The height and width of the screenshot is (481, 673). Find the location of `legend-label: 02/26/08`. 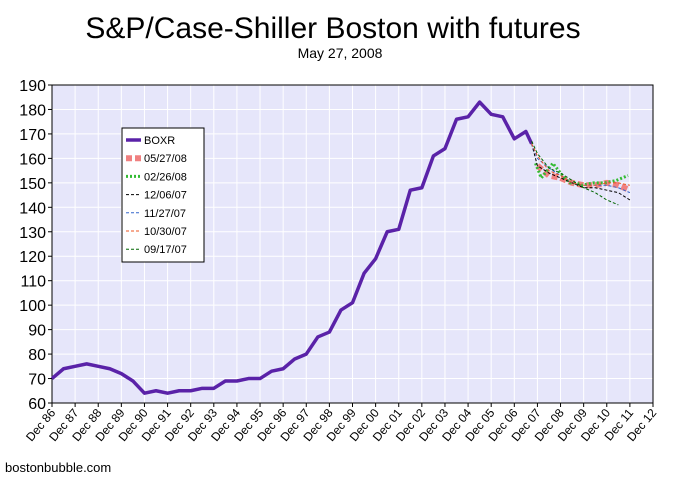

legend-label: 02/26/08 is located at coordinates (165, 177).